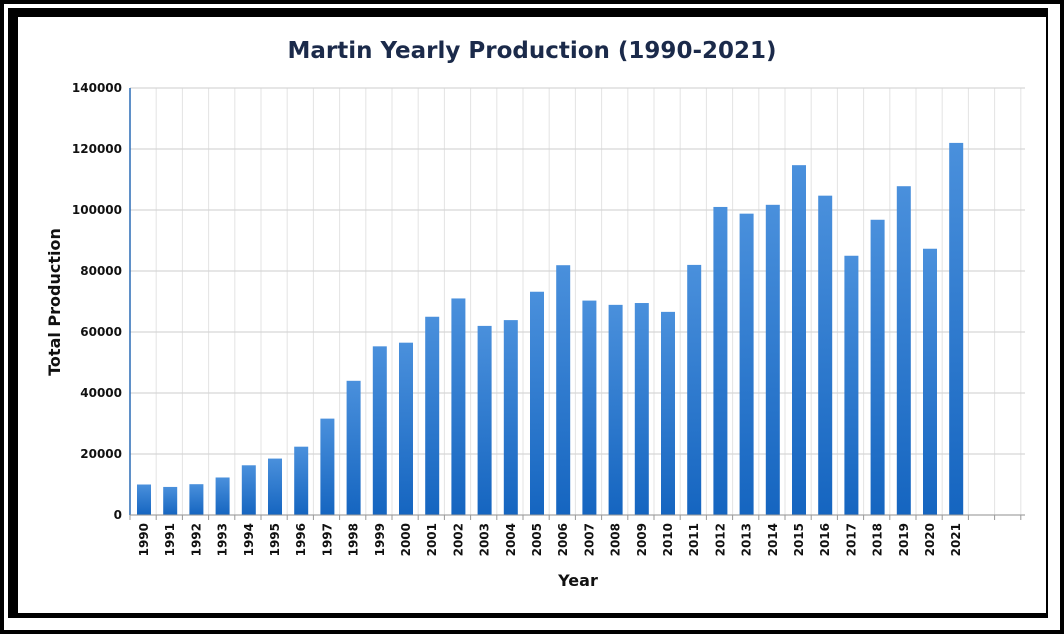  Describe the element at coordinates (956, 539) in the screenshot. I see `x-tick-label: 2021` at that location.